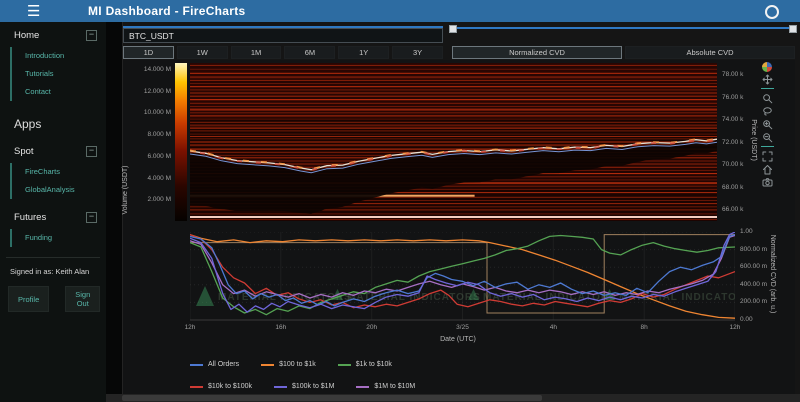  I want to click on zoom-icon, so click(767, 98).